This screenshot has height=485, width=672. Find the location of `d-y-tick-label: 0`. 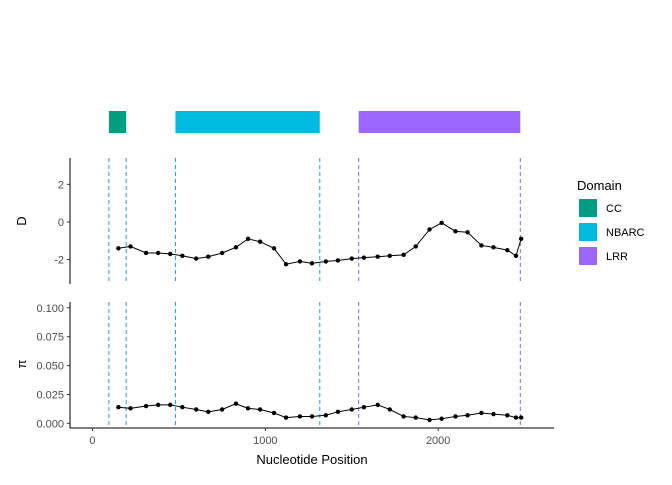

d-y-tick-label: 0 is located at coordinates (61, 223).